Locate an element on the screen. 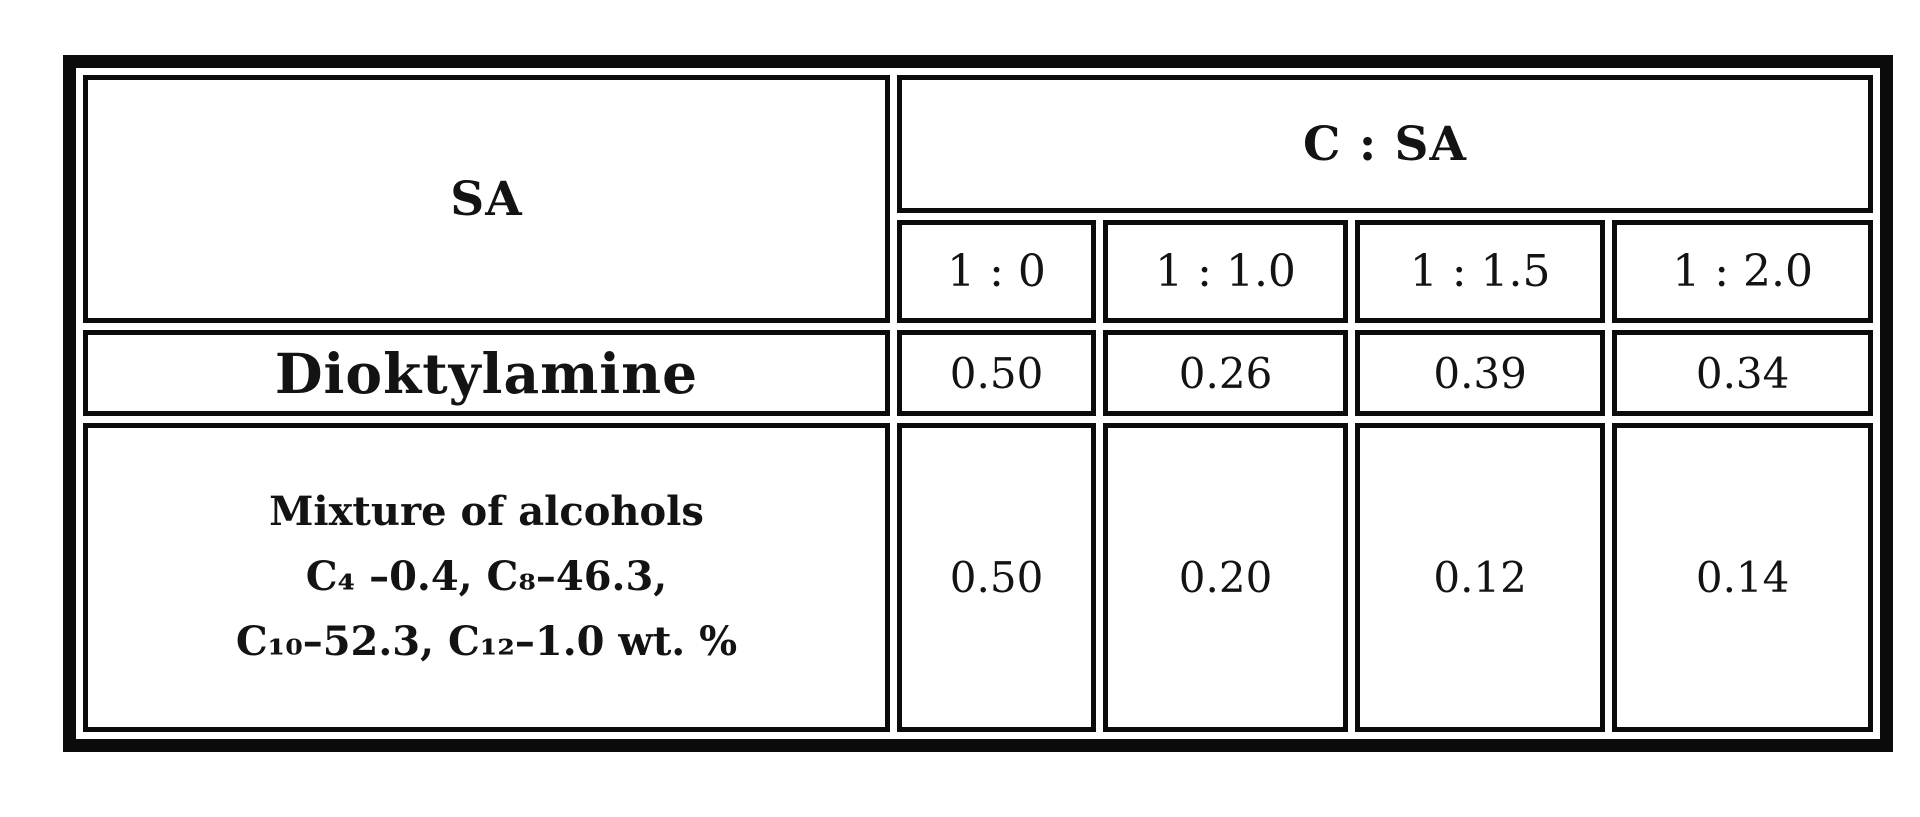  ratio-header-1-1-0: 1 : 1.0 is located at coordinates (1225, 271).